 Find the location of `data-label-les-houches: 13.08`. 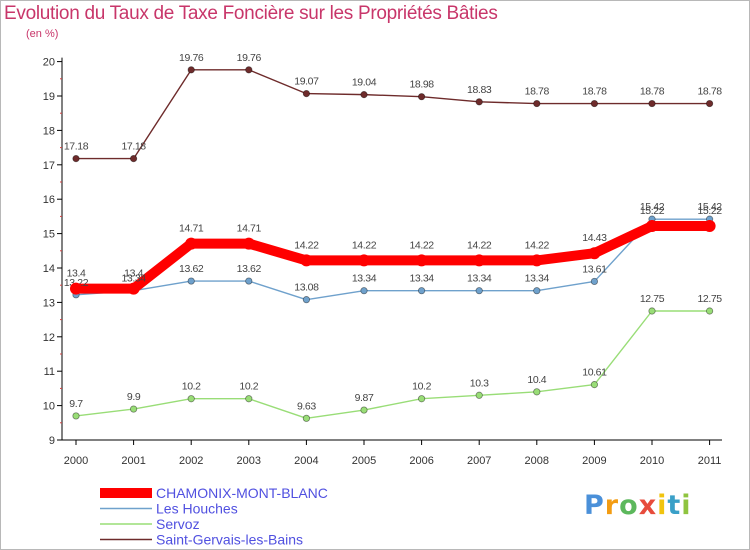

data-label-les-houches: 13.08 is located at coordinates (306, 288).